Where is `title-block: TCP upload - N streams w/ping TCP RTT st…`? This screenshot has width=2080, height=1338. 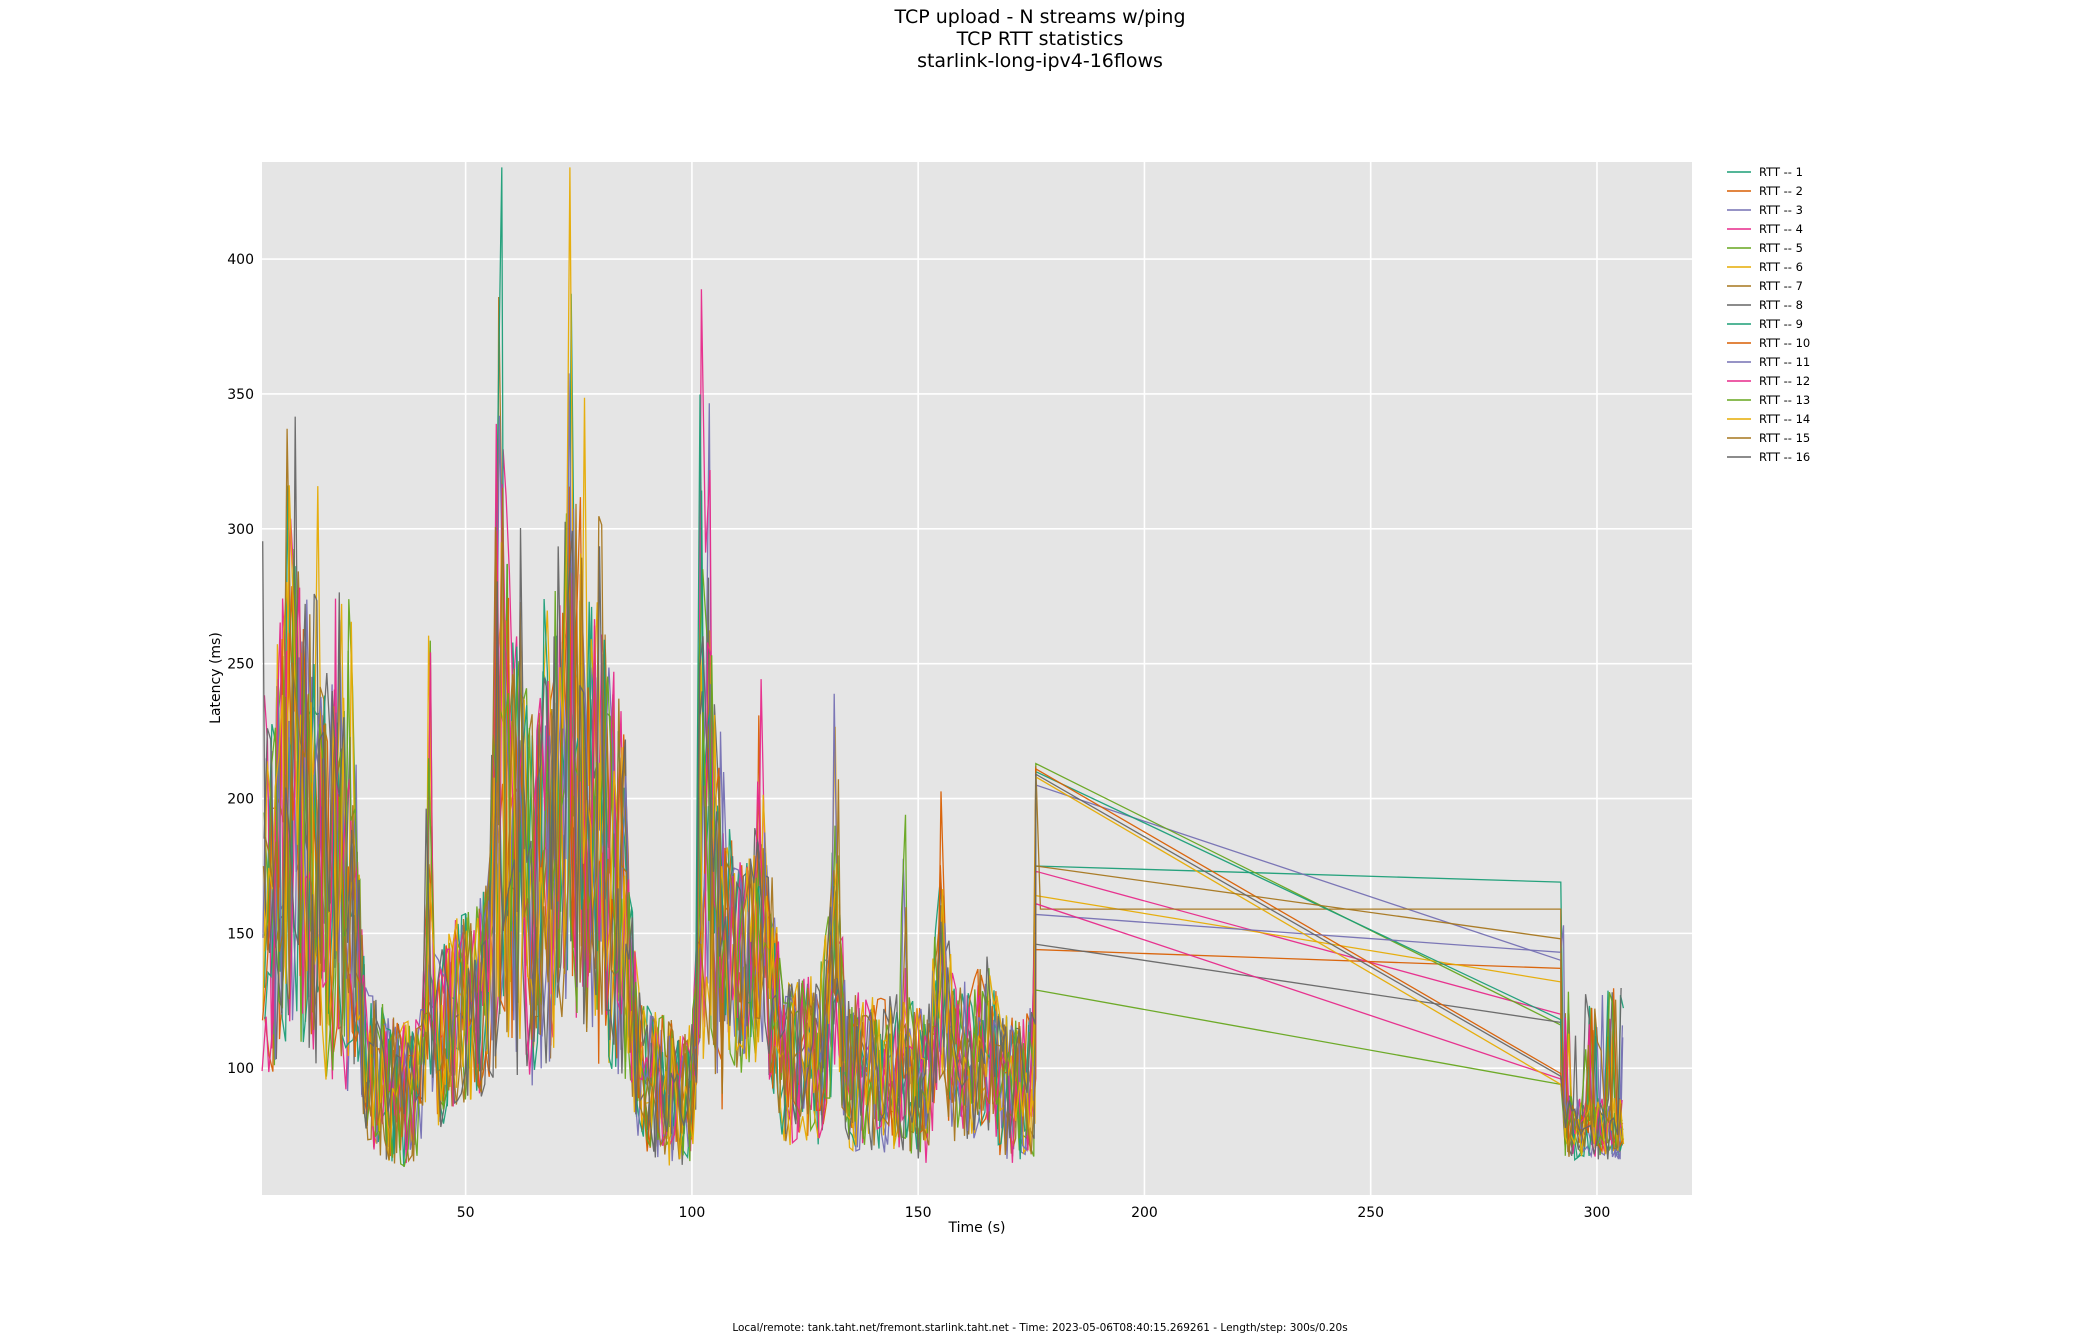
title-block: TCP upload - N streams w/ping TCP RTT st… is located at coordinates (1040, 39).